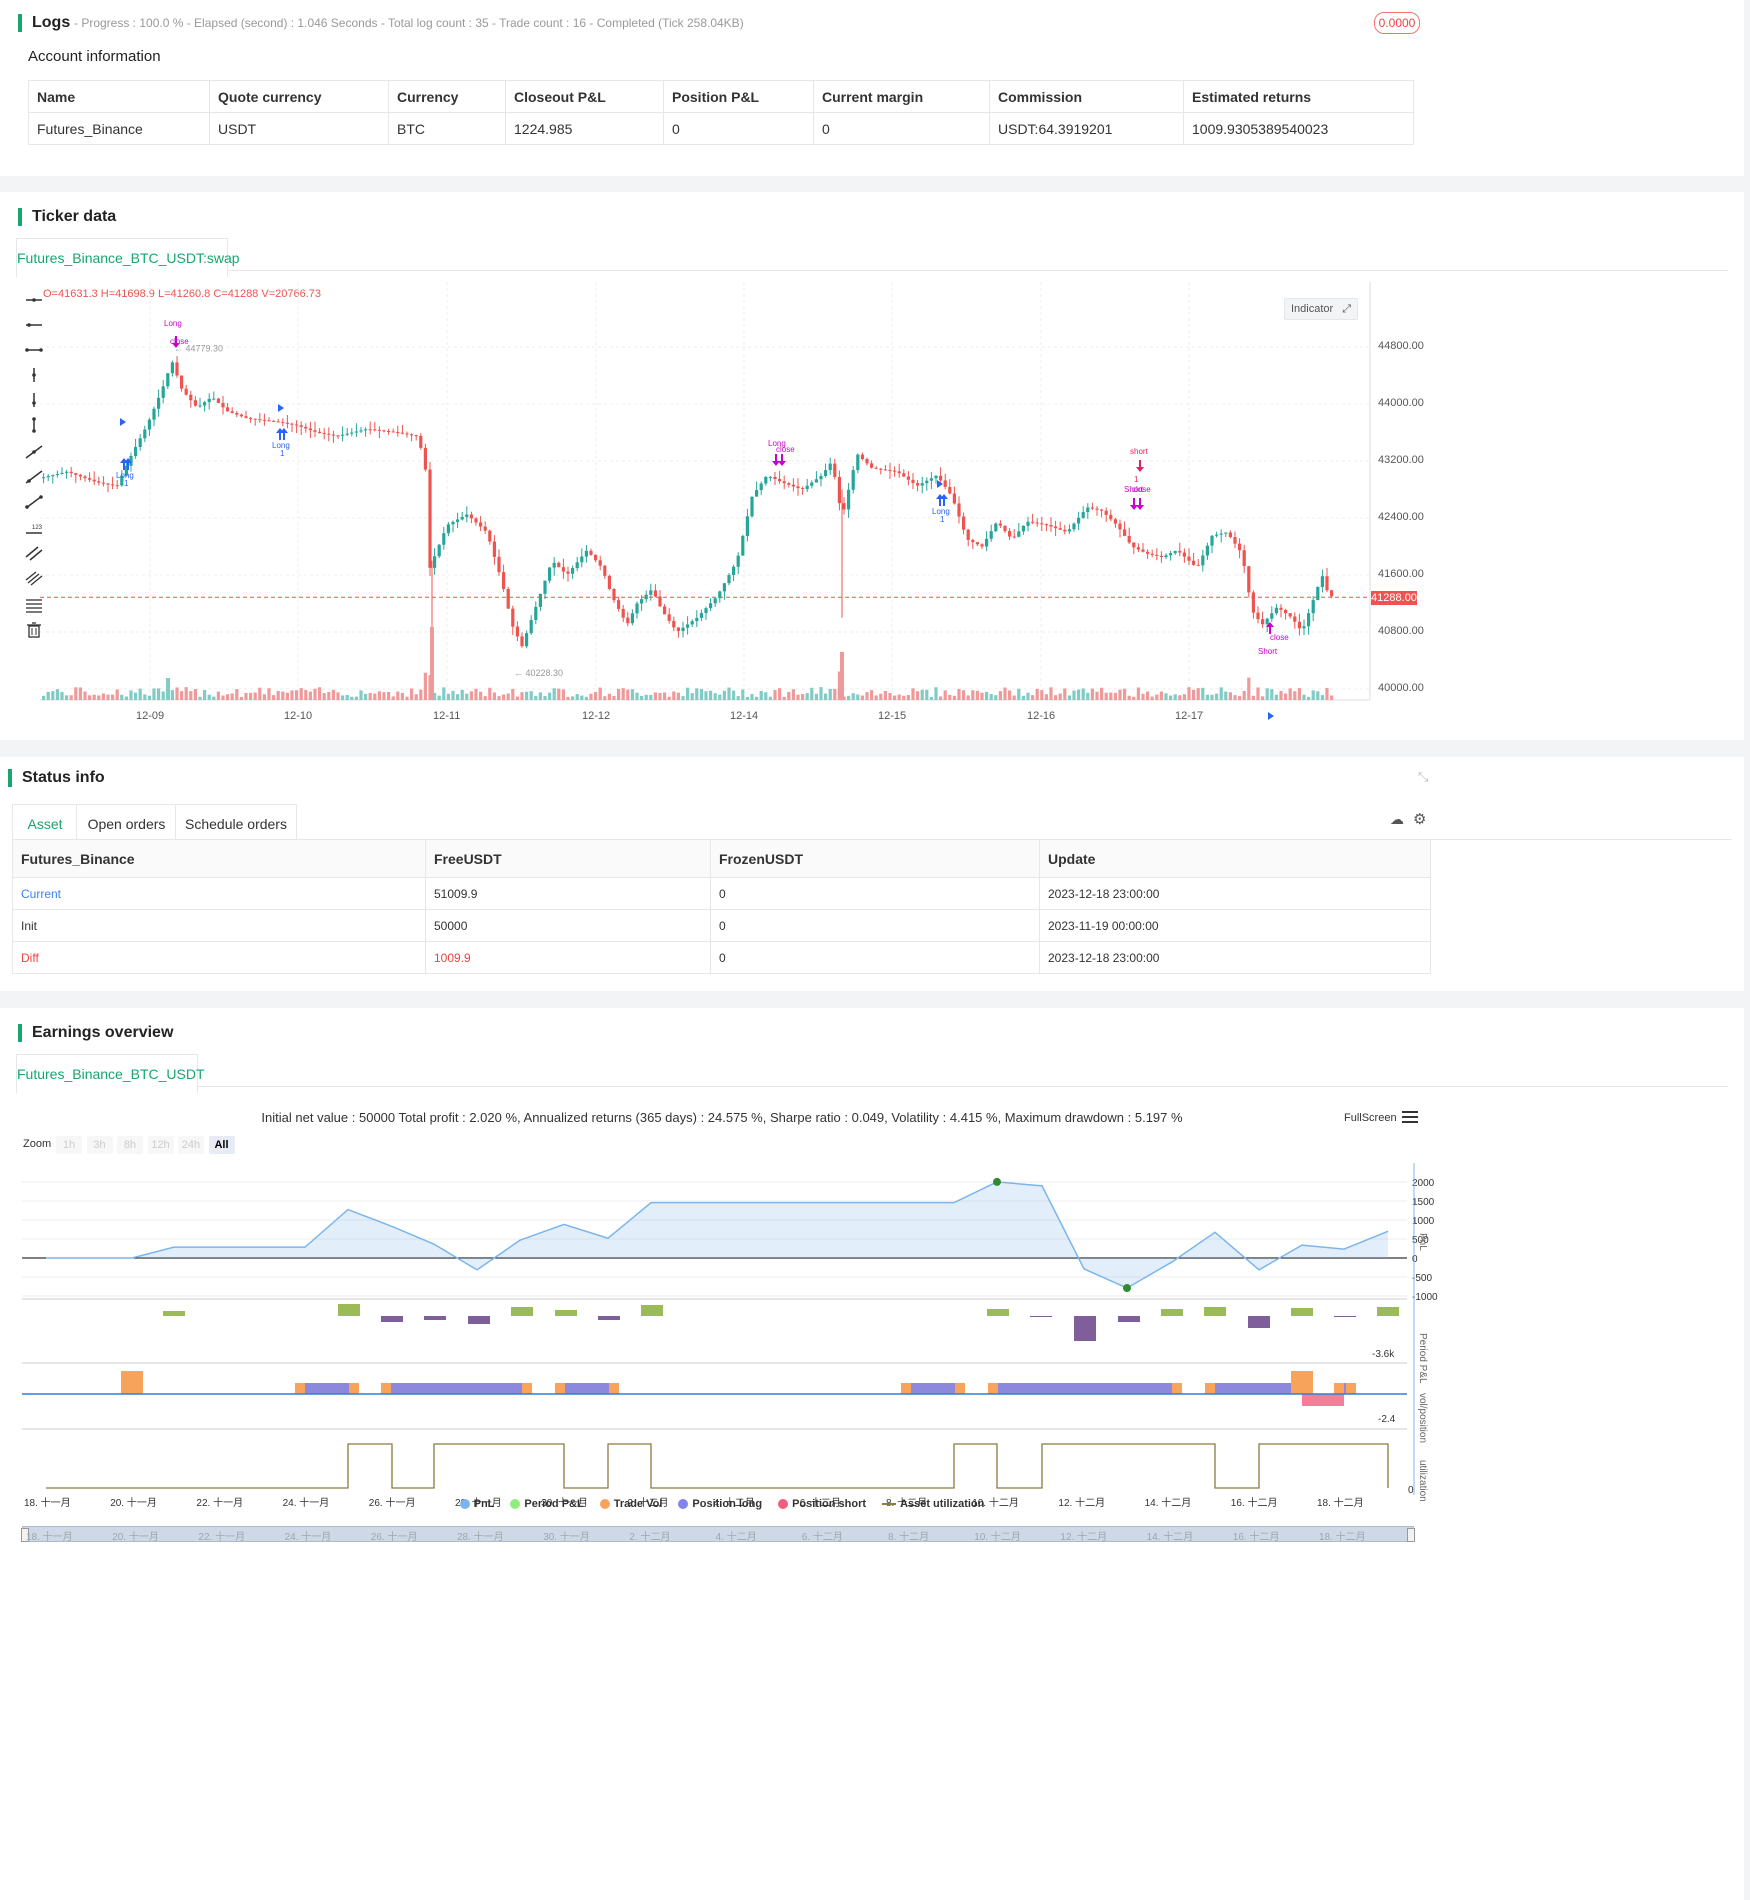 Image resolution: width=1750 pixels, height=1900 pixels. I want to click on asset-cell: 51009.9, so click(568, 893).